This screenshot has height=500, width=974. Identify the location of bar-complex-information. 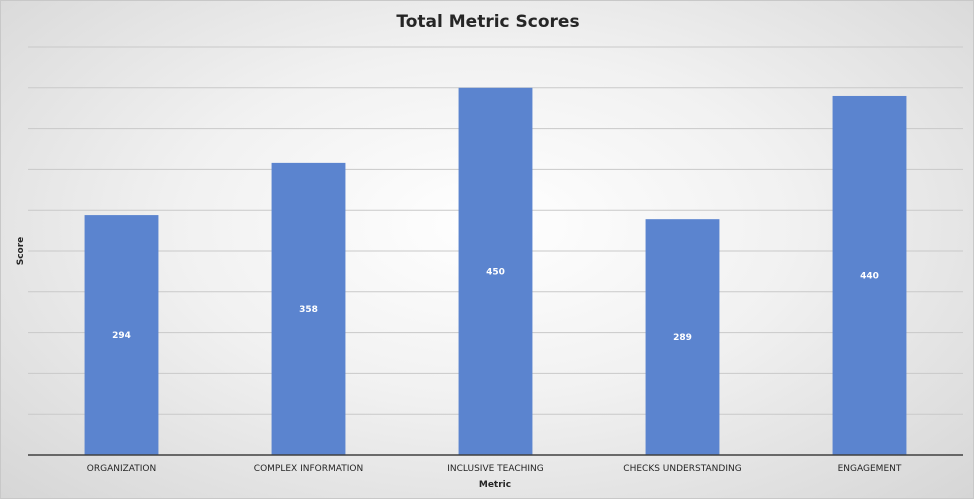
(308, 308).